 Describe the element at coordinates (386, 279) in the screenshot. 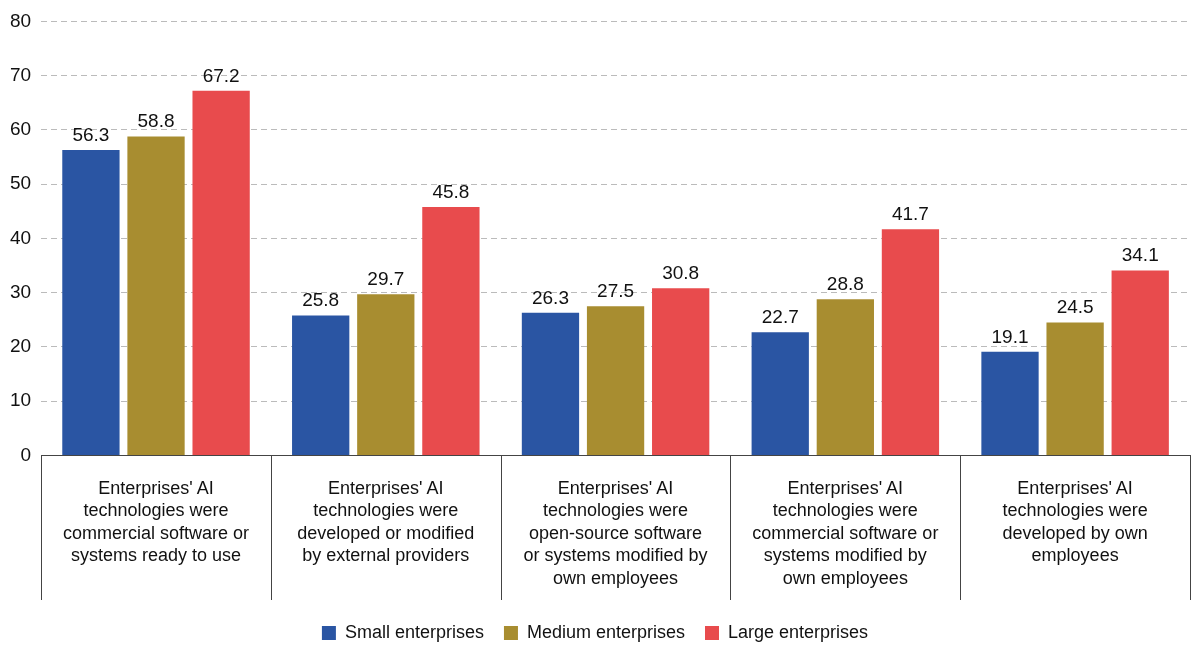

I see `data-label: 29.7` at that location.